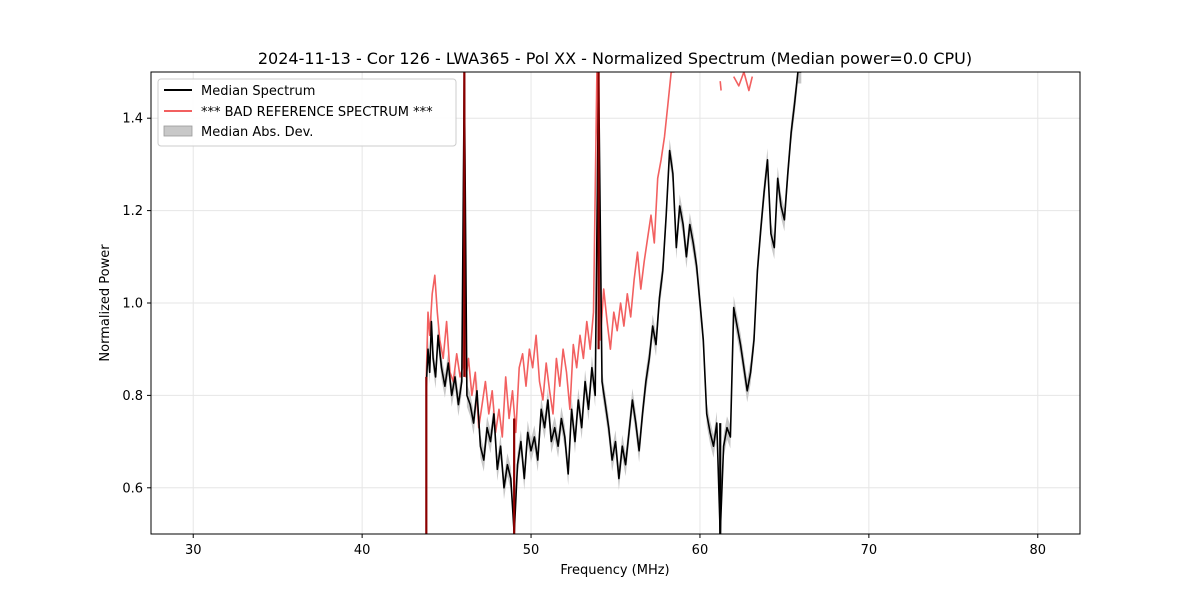  I want to click on y-tick-label: 0.8, so click(132, 396).